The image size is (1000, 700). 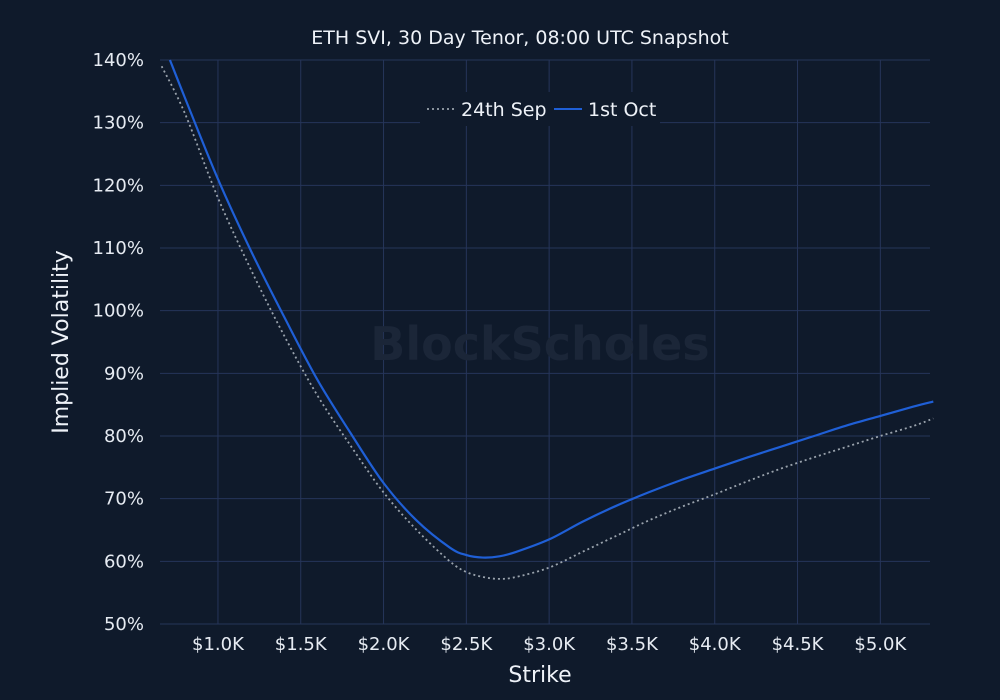 What do you see at coordinates (218, 644) in the screenshot?
I see `x-tick-label: $1.0K` at bounding box center [218, 644].